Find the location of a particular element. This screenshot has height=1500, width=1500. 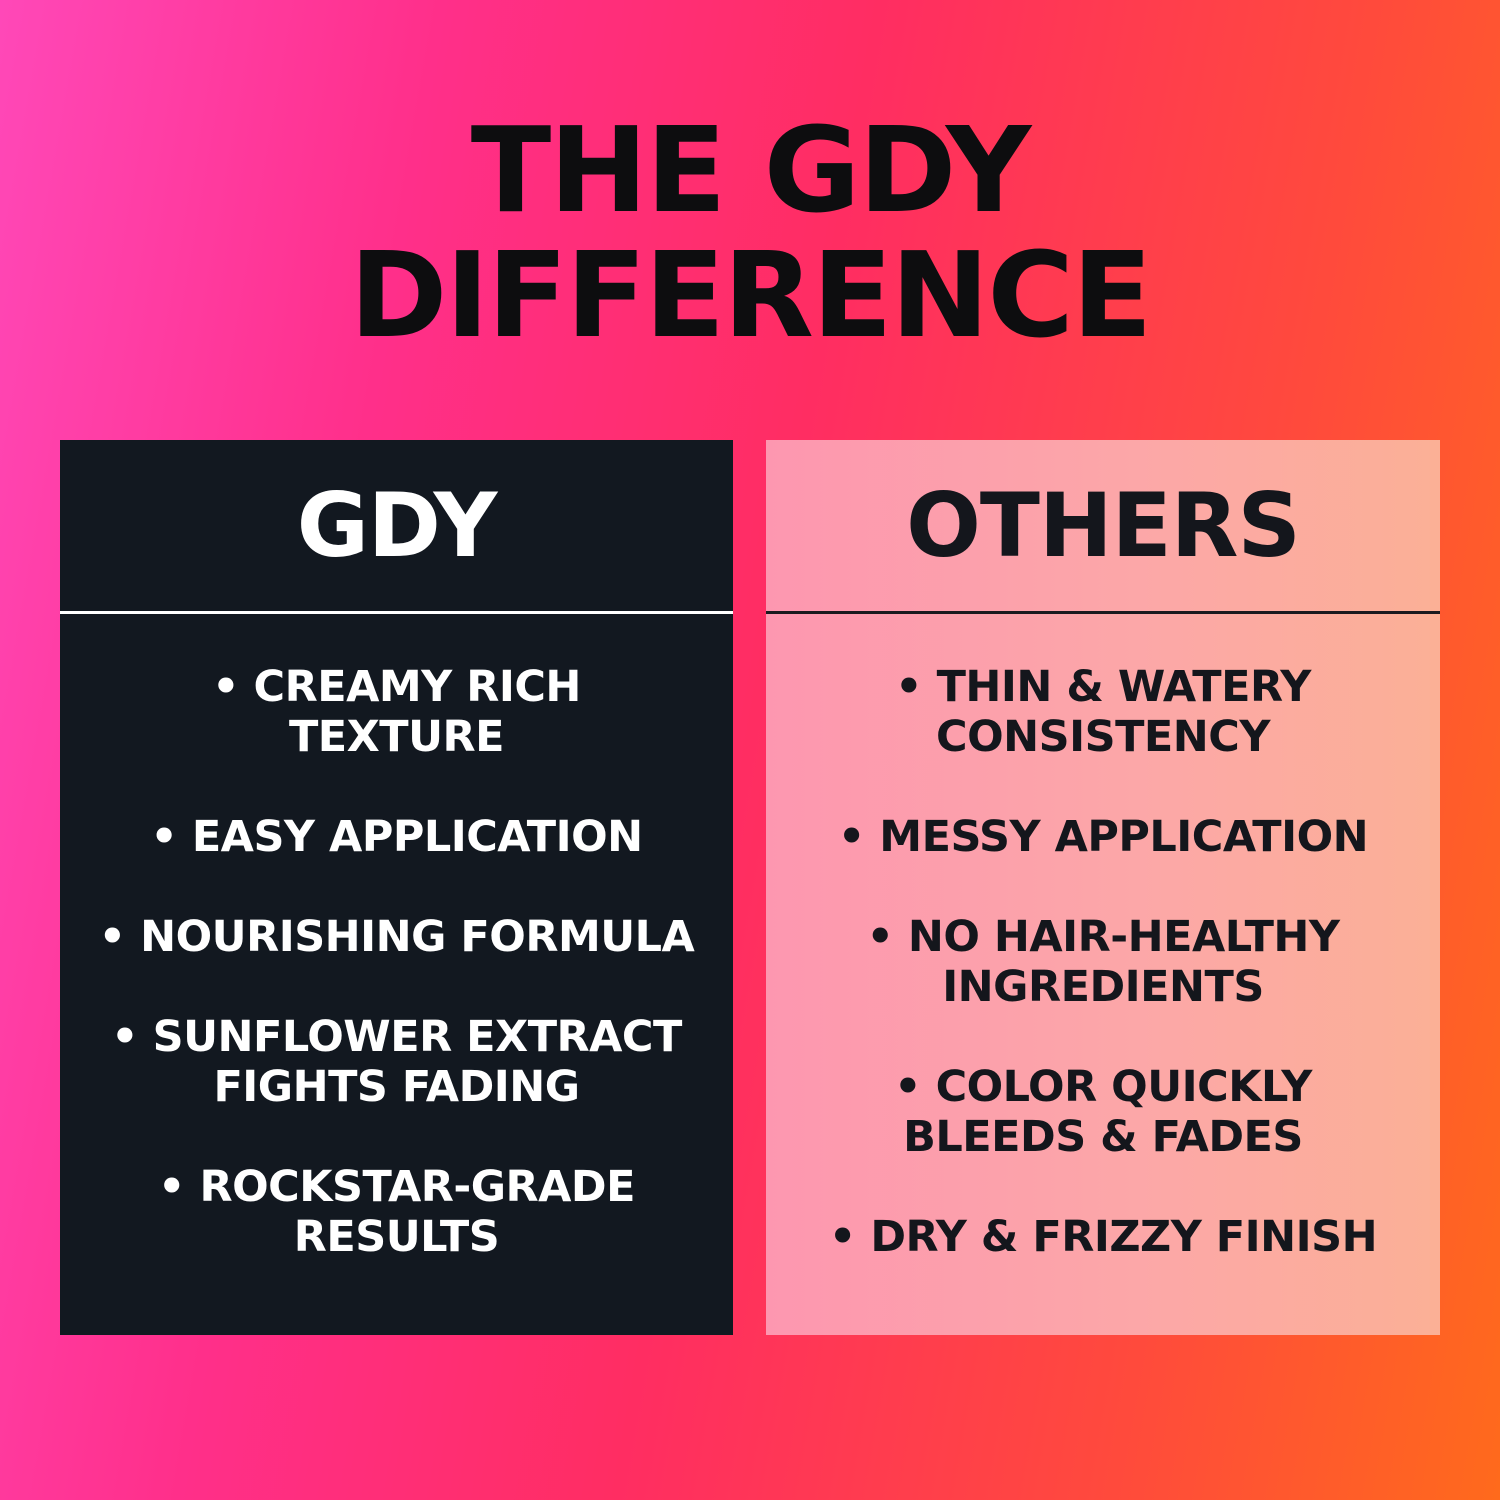

gdy-item: • NOURISHING FORMULA is located at coordinates (396, 937).